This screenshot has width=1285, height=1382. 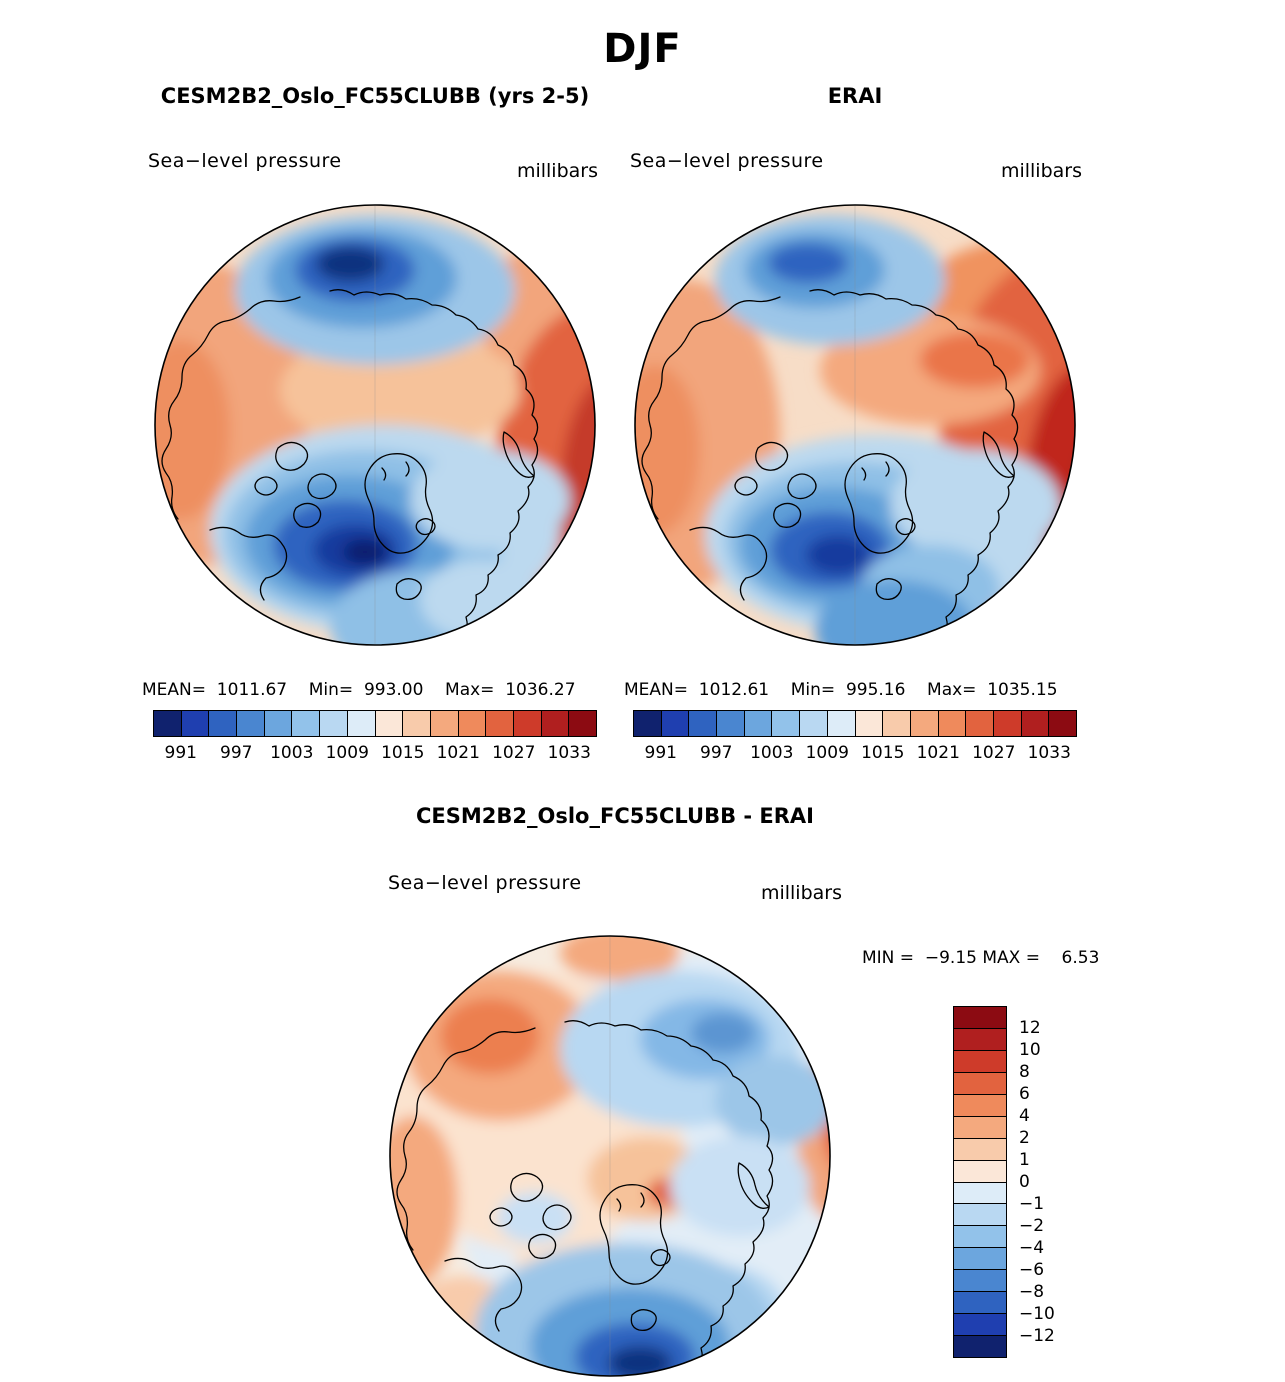 I want to click on diff-panel-title: CESM2B2_Oslo_FC55CLUBB - ERAI, so click(x=615, y=816).